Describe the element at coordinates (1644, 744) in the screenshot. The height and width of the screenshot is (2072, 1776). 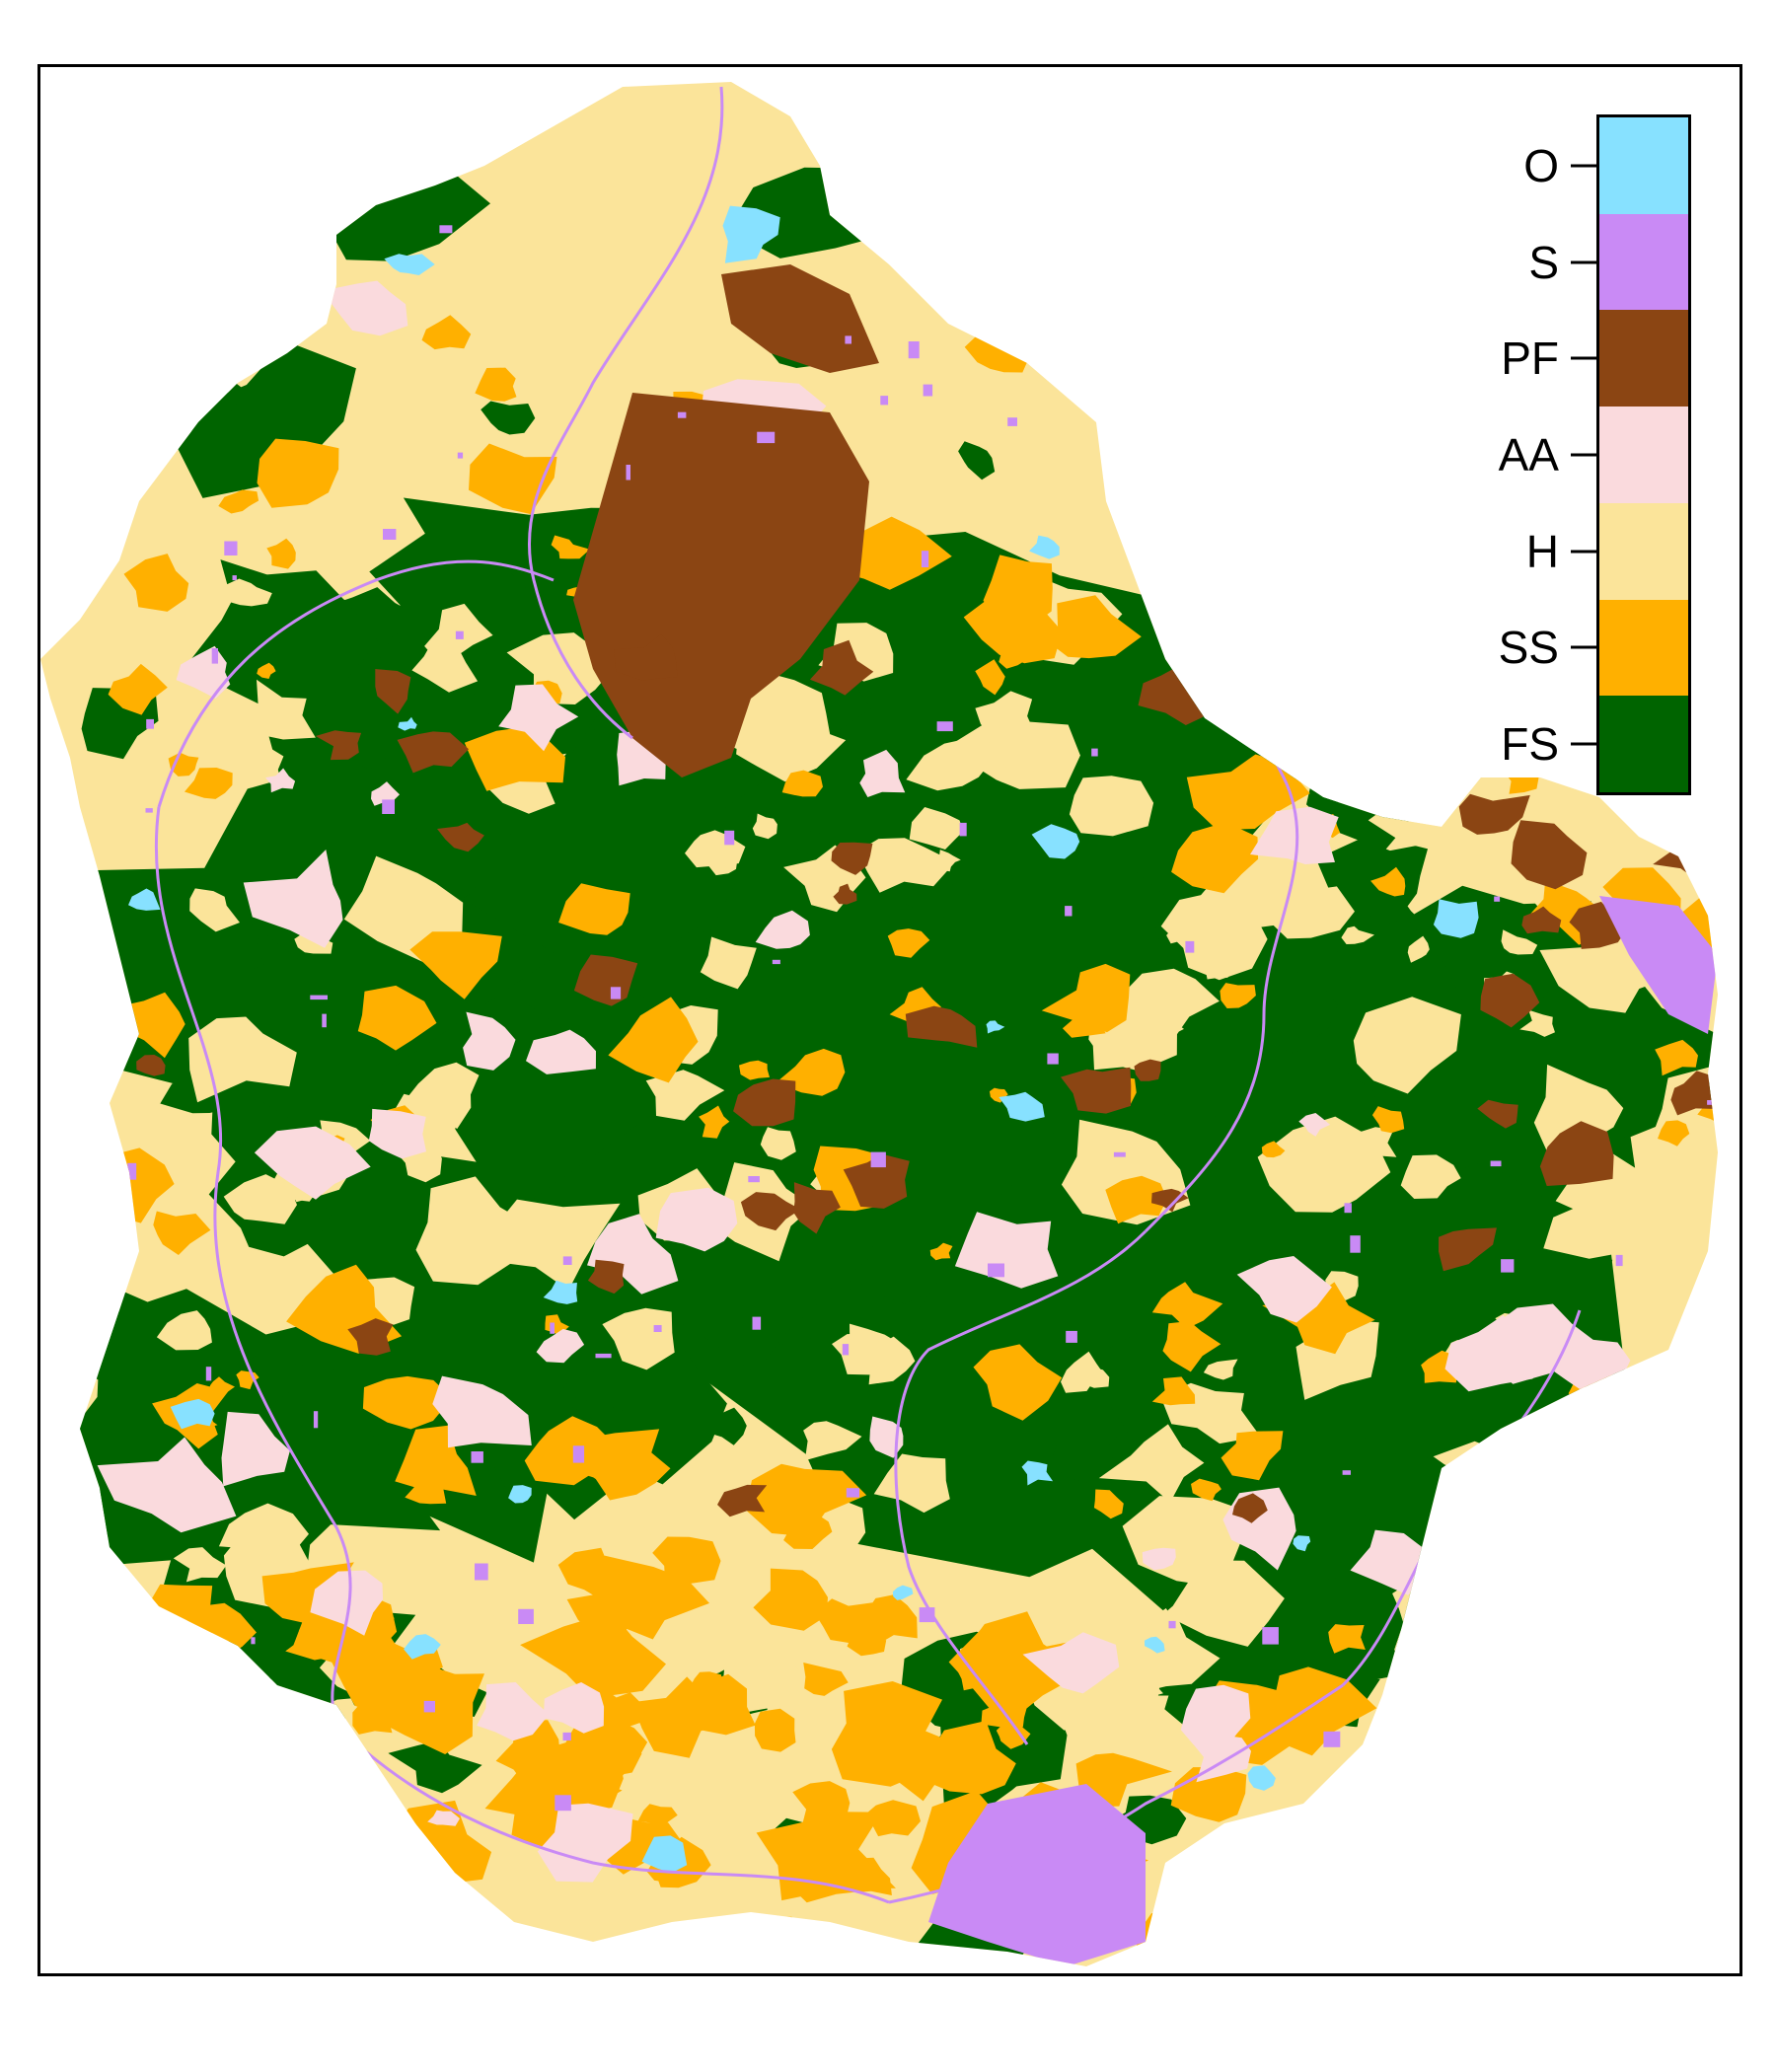
I see `legend-swatch-fs` at that location.